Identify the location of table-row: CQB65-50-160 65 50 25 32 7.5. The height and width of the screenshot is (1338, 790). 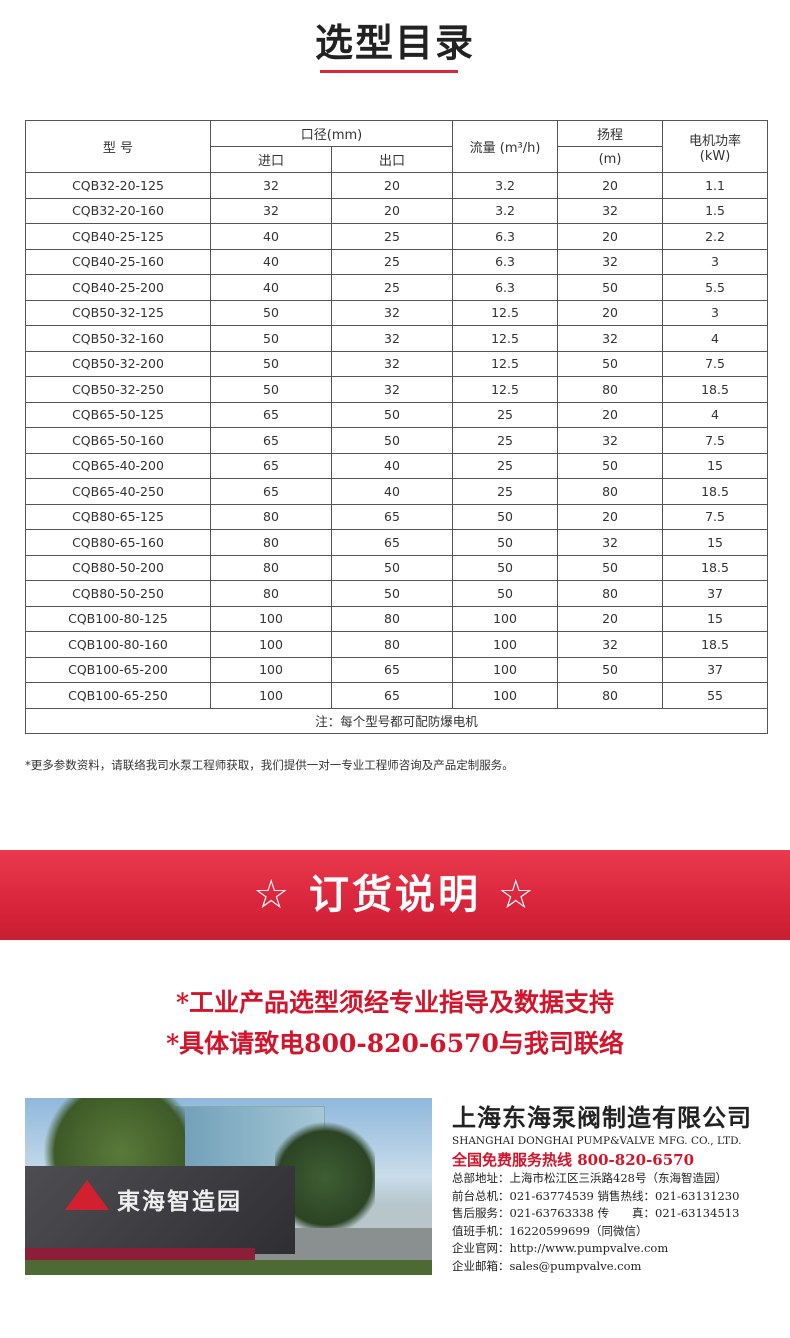
(397, 440).